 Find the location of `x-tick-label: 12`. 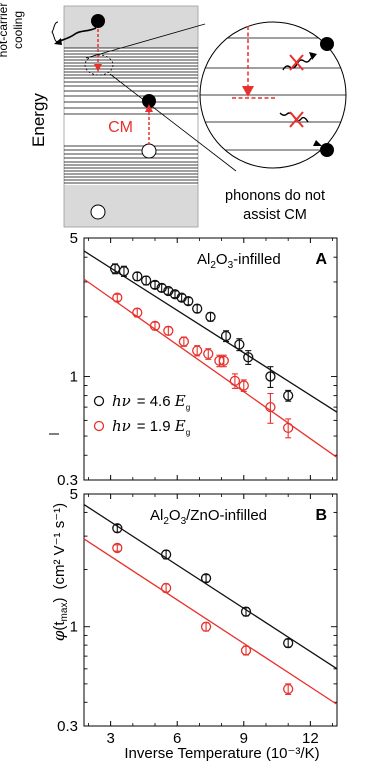

x-tick-label: 12 is located at coordinates (310, 738).